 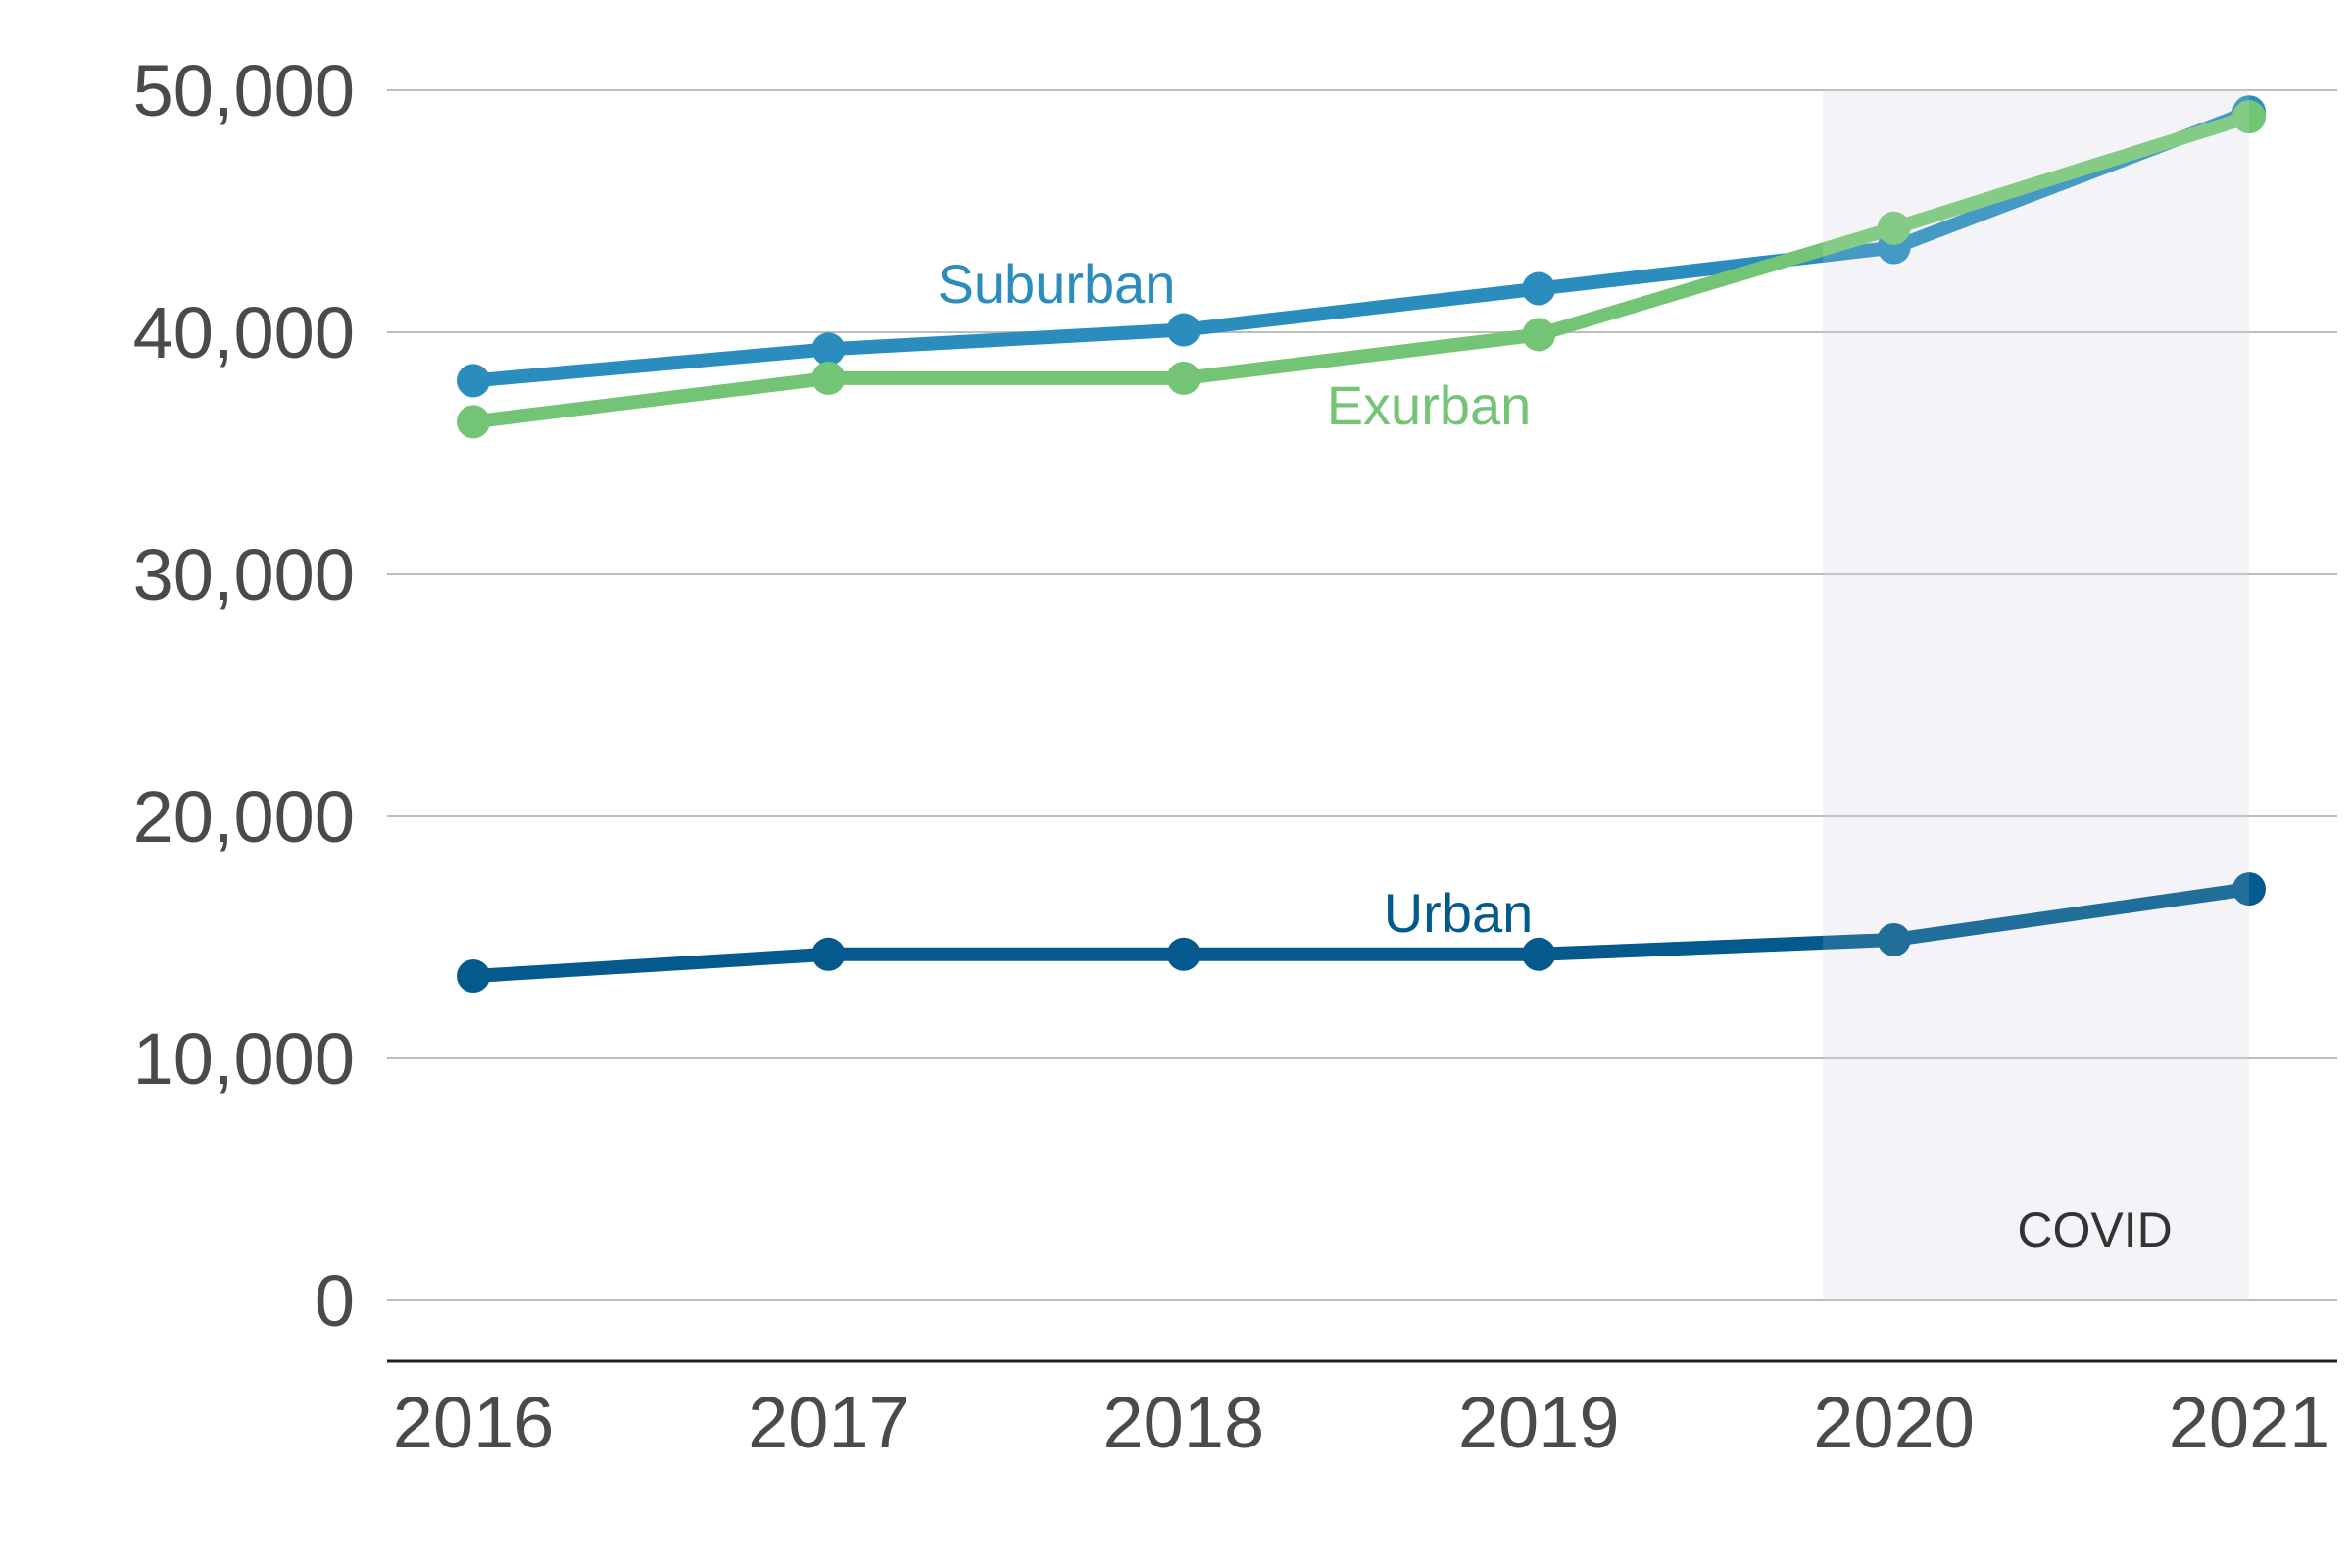 I want to click on series-urban, so click(x=1361, y=933).